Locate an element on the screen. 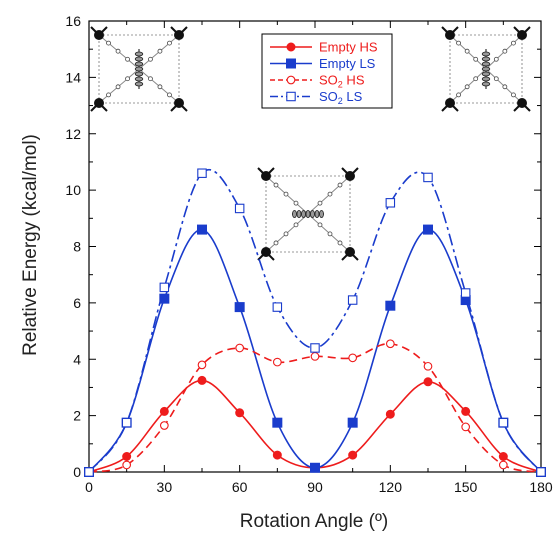 Image resolution: width=557 pixels, height=536 pixels. legend-label: Empty LS is located at coordinates (347, 63).